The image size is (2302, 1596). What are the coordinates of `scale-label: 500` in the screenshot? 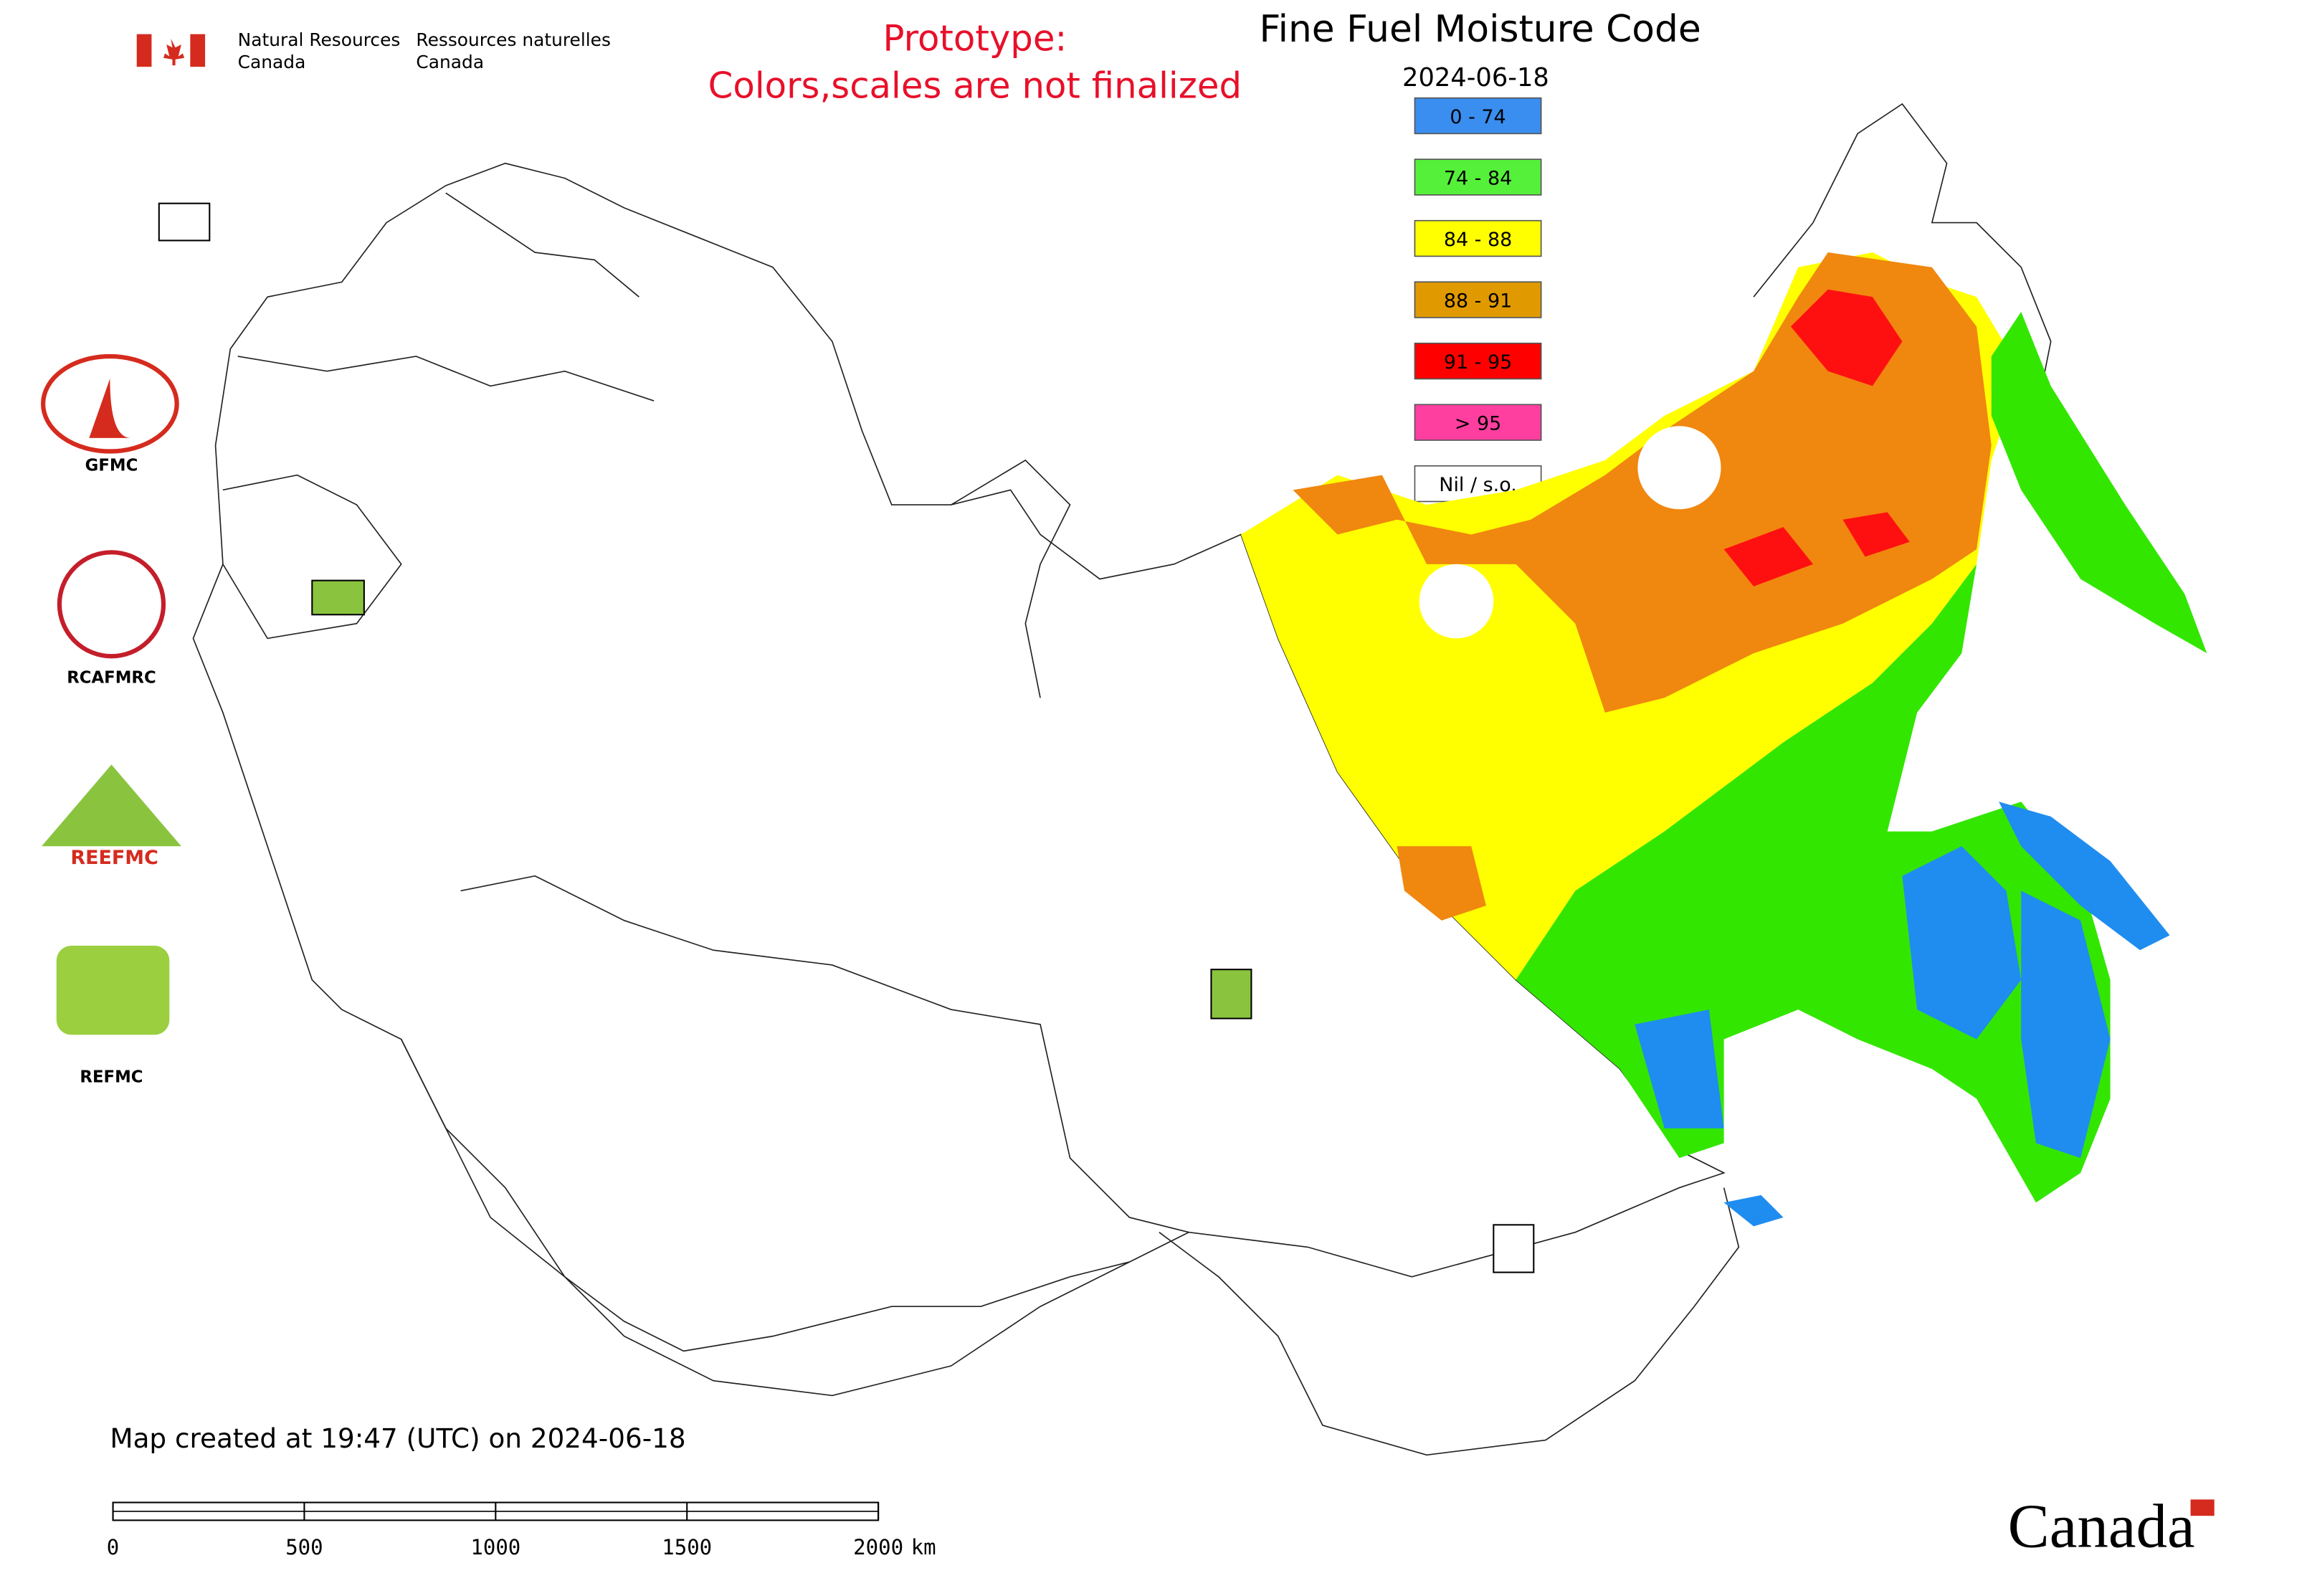 It's located at (304, 1547).